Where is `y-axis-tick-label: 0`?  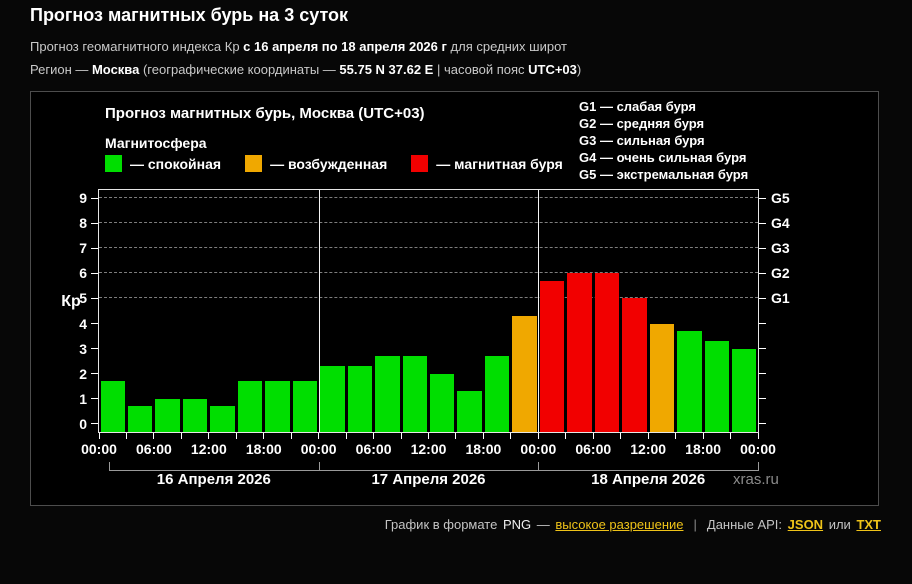 y-axis-tick-label: 0 is located at coordinates (83, 423).